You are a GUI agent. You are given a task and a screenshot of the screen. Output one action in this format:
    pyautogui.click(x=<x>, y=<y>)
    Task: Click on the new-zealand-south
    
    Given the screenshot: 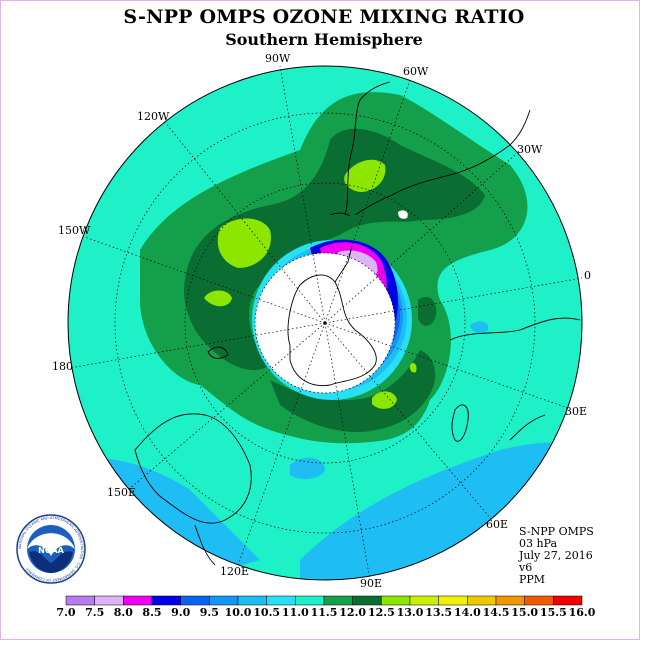 What is the action you would take?
    pyautogui.click(x=218, y=352)
    